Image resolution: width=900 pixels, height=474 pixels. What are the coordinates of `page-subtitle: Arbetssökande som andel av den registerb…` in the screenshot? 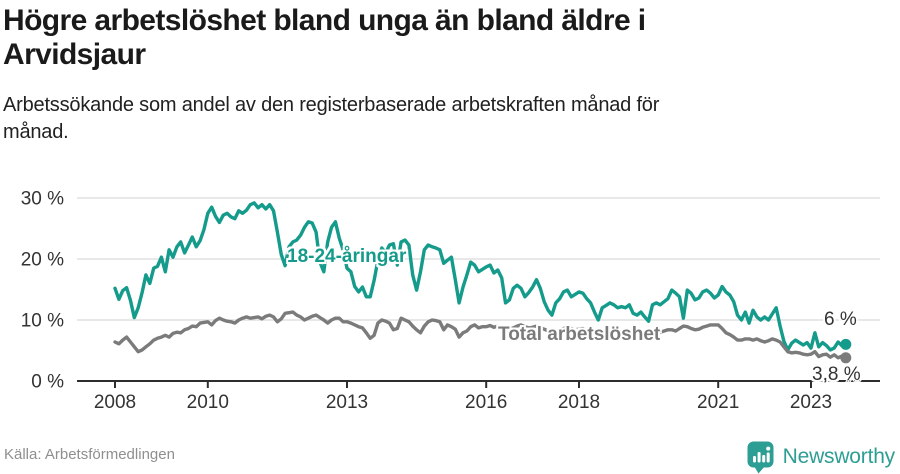 It's located at (331, 119).